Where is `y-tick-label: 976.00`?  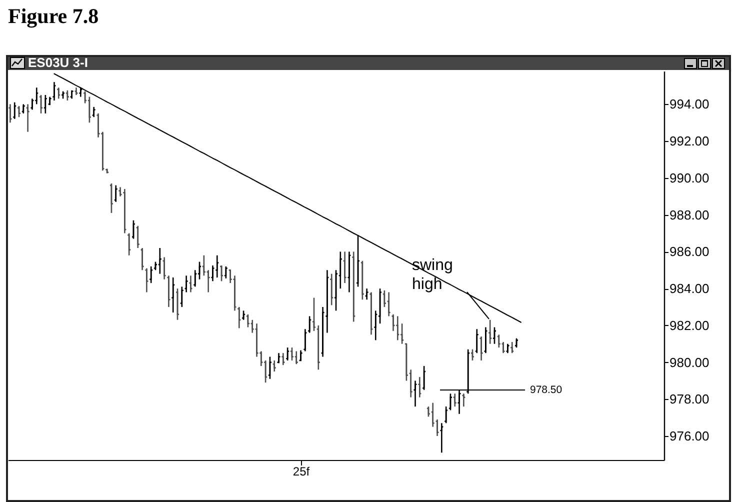 y-tick-label: 976.00 is located at coordinates (690, 436).